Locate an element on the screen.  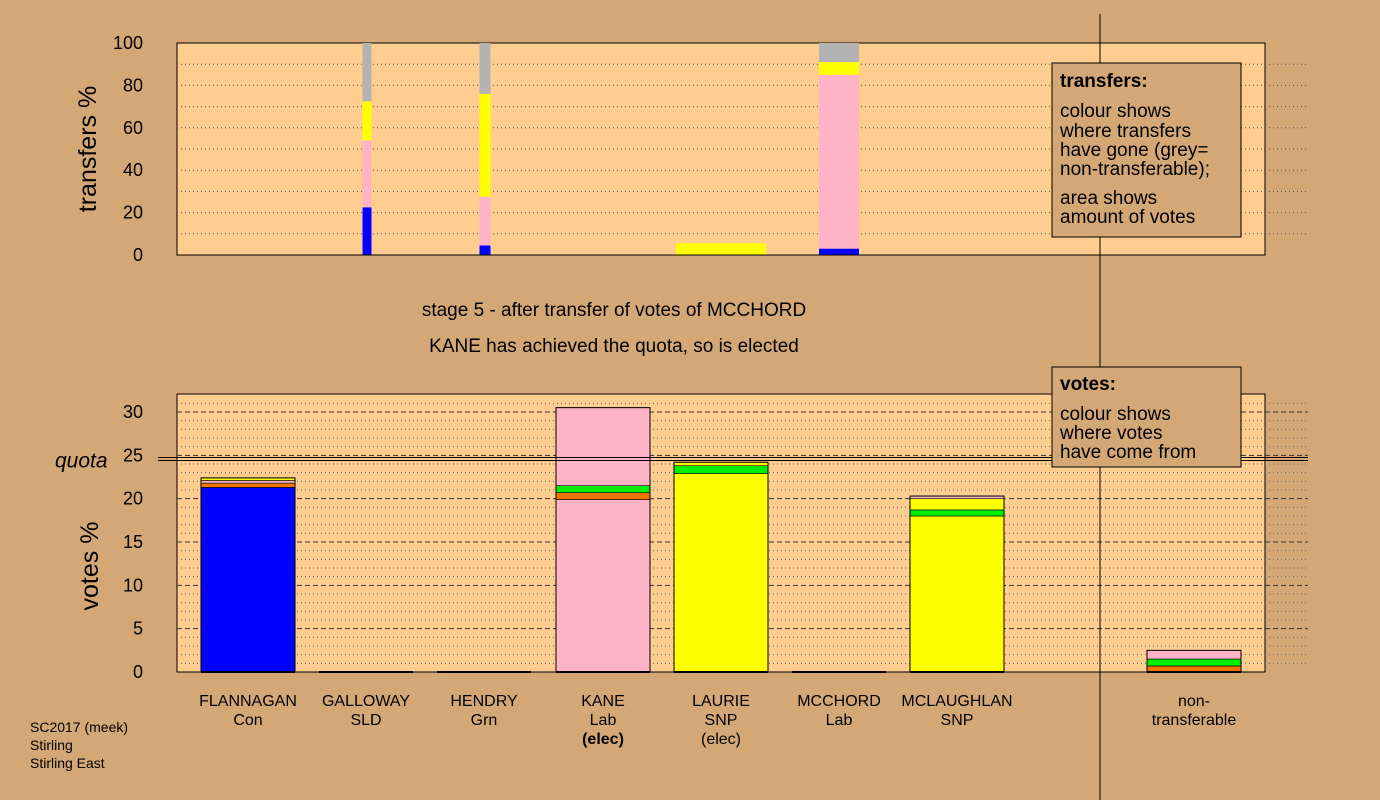
y-tick-label: 25 is located at coordinates (133, 455).